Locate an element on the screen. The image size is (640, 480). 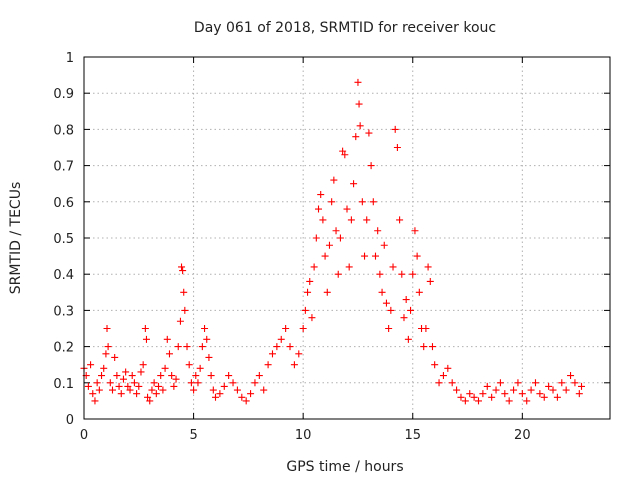
y-tick-label: 0.1 is located at coordinates (63, 384).